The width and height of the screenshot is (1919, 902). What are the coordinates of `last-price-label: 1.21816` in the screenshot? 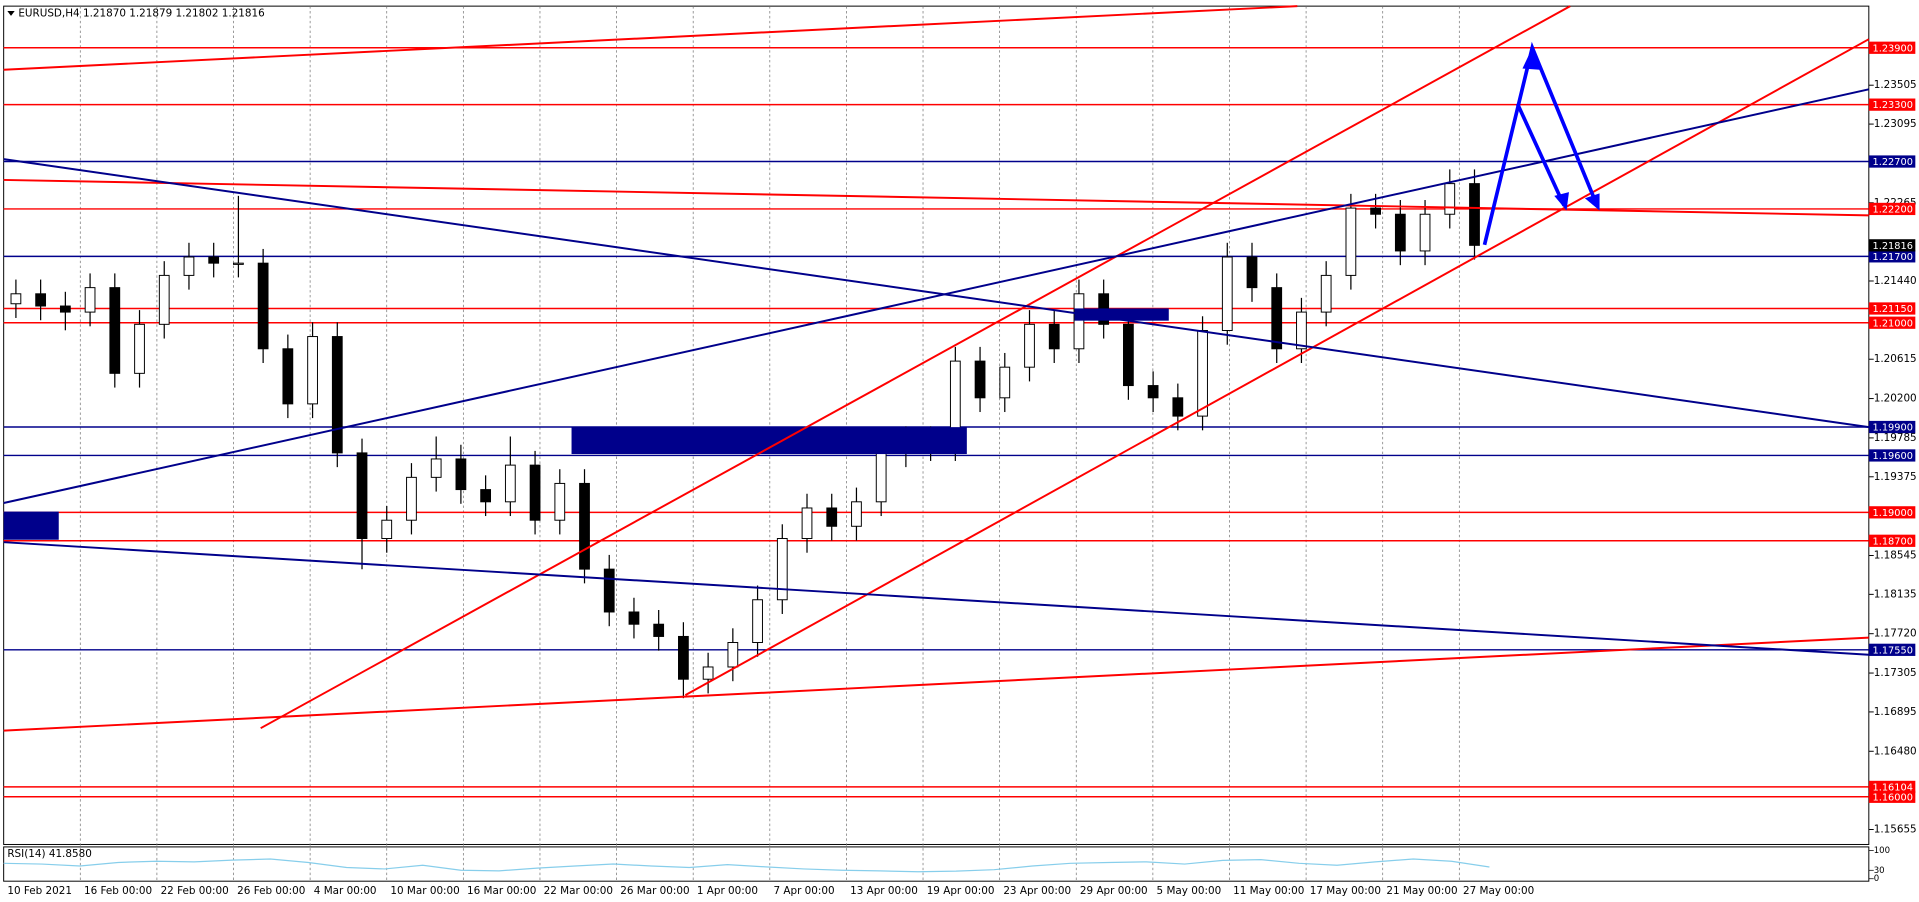 It's located at (1892, 246).